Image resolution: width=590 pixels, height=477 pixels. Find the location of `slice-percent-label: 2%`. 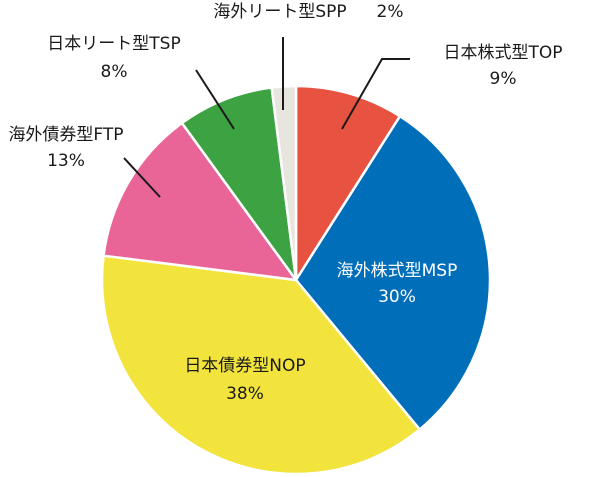

slice-percent-label: 2% is located at coordinates (390, 12).